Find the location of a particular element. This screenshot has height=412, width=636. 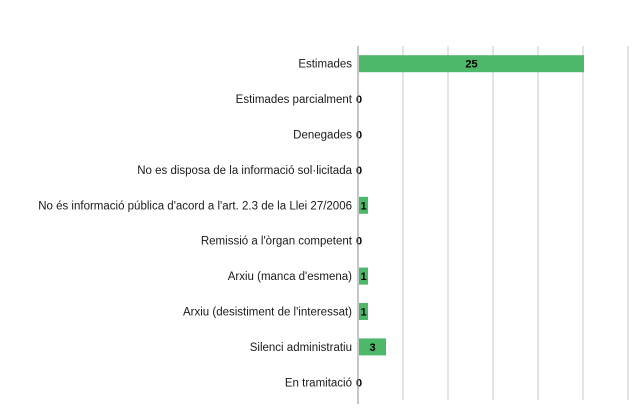

category-label: Estimades parcialment is located at coordinates (294, 100).